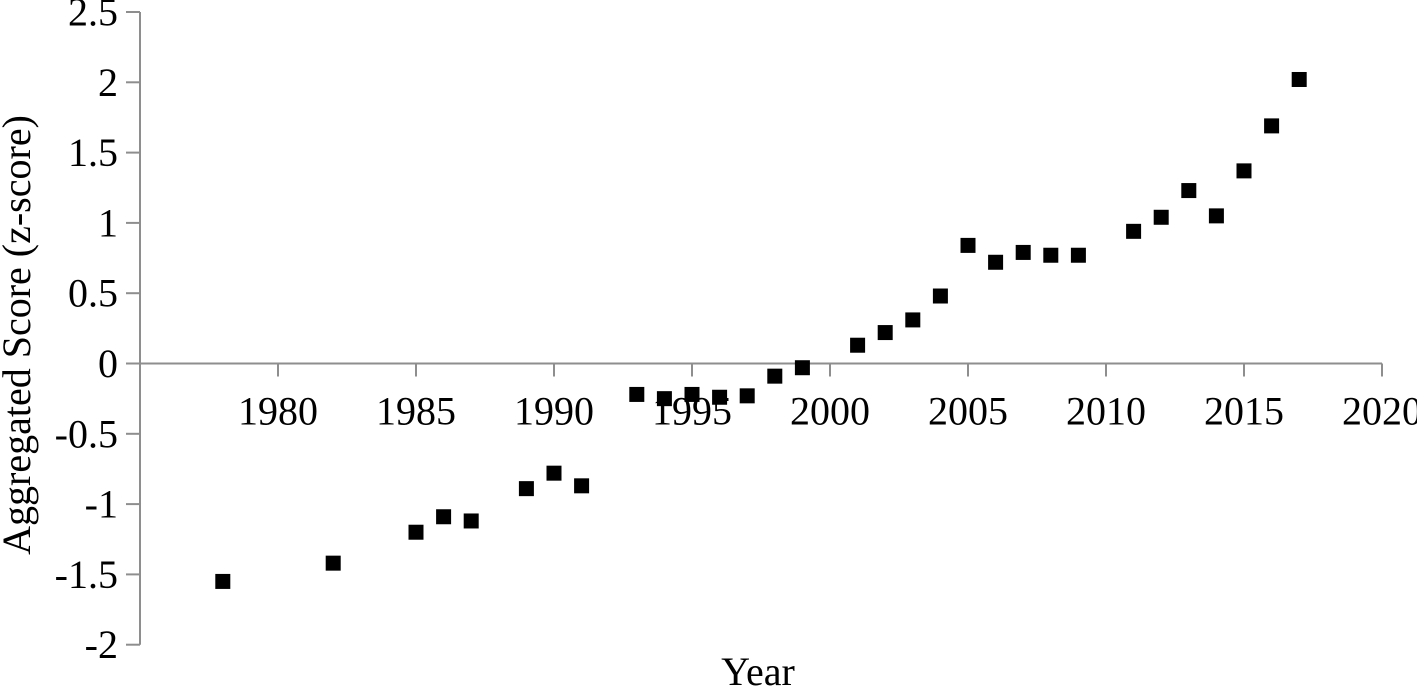 The image size is (1417, 689). What do you see at coordinates (968, 411) in the screenshot?
I see `x-tick-label: 2005` at bounding box center [968, 411].